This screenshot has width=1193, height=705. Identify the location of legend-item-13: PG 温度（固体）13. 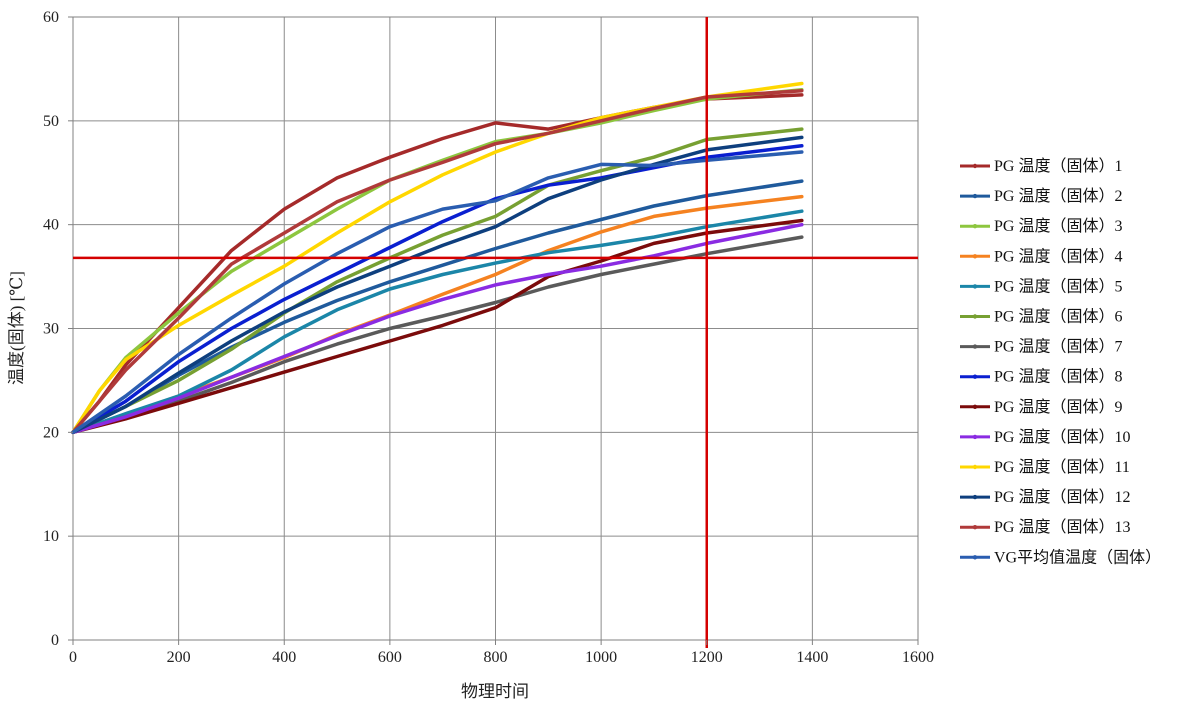
(1045, 527).